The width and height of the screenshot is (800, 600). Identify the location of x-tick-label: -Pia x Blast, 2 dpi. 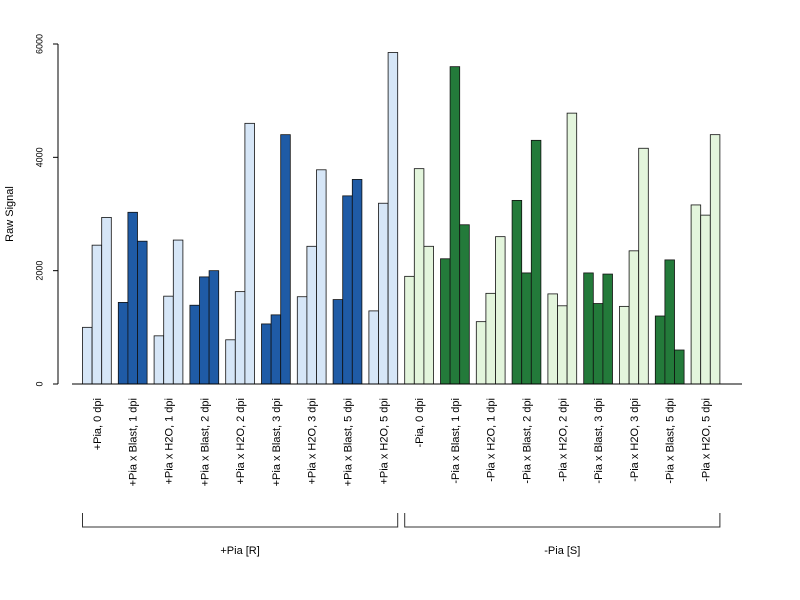
(528, 441).